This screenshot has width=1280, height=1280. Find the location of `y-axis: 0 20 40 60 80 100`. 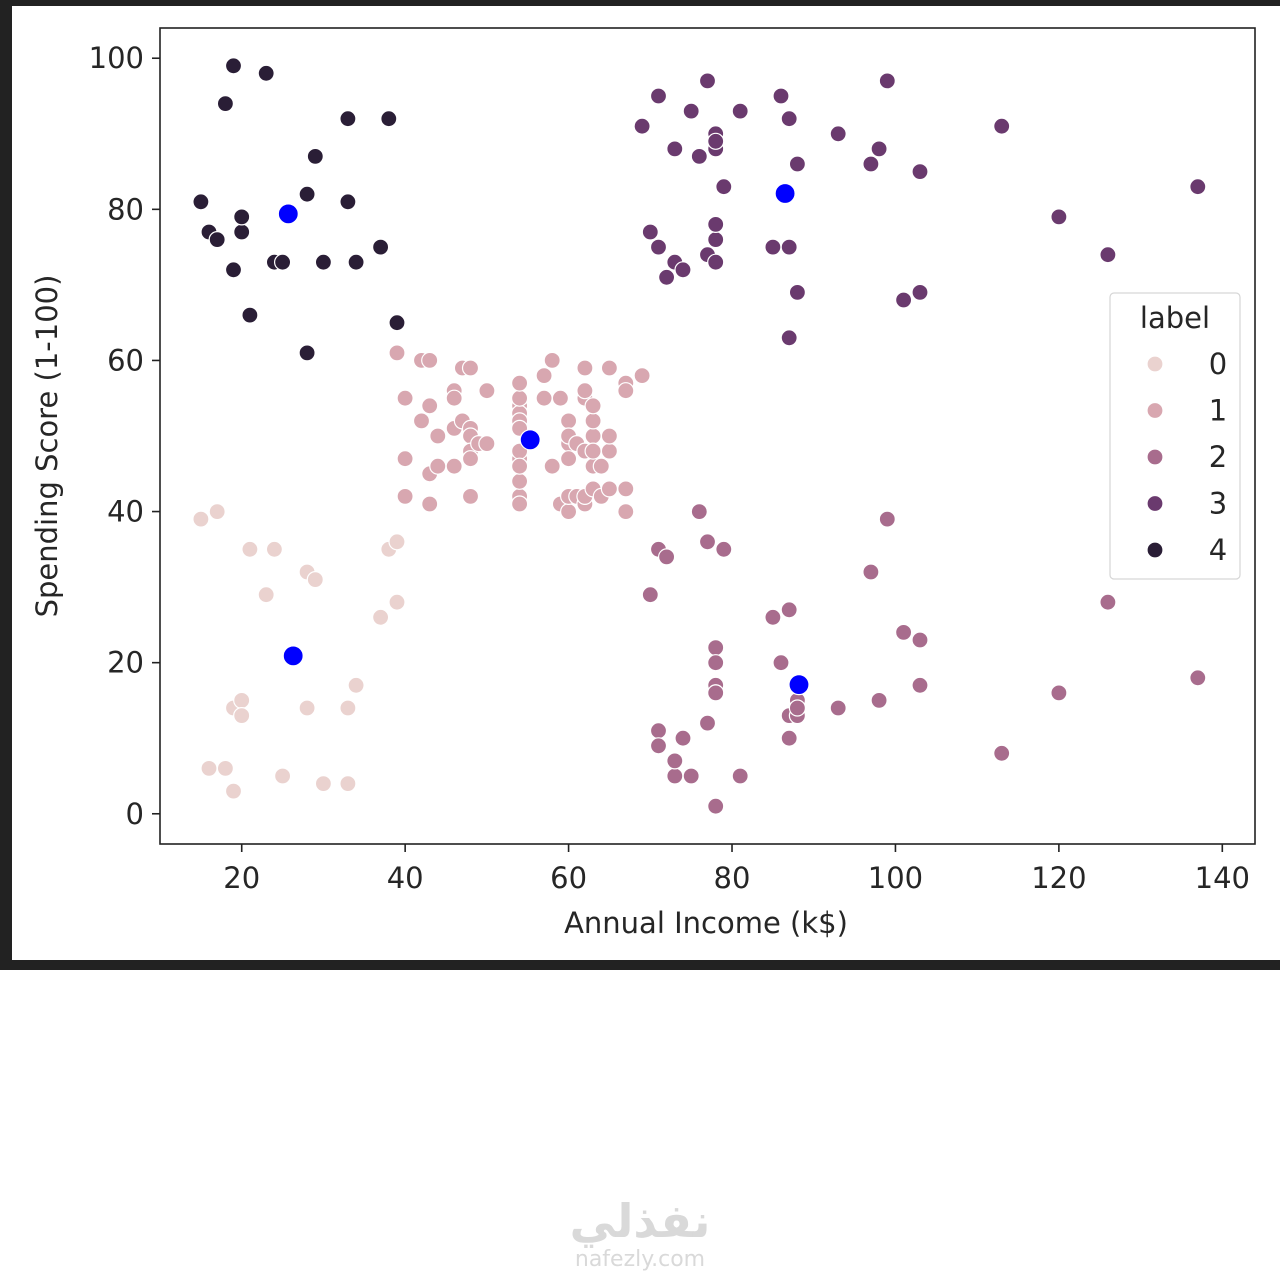

y-axis: 0 20 40 60 80 100 is located at coordinates (124, 436).